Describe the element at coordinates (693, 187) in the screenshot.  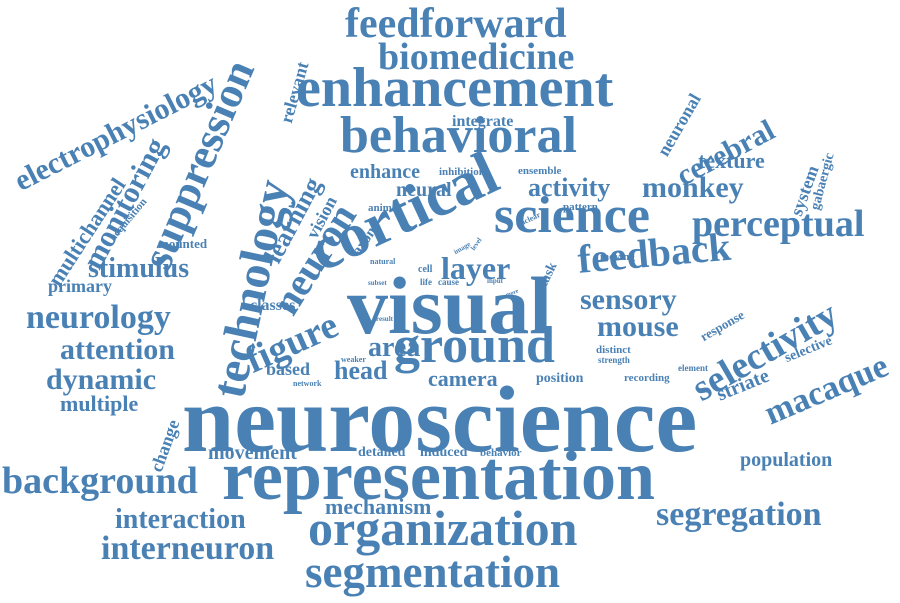
I see `word: monkey` at that location.